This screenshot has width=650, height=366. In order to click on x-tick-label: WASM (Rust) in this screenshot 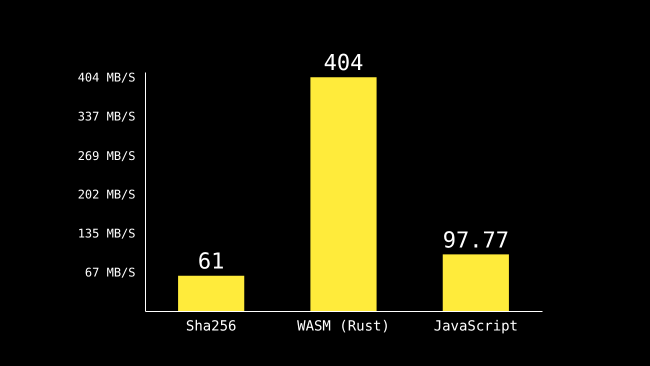, I will do `click(343, 326)`.